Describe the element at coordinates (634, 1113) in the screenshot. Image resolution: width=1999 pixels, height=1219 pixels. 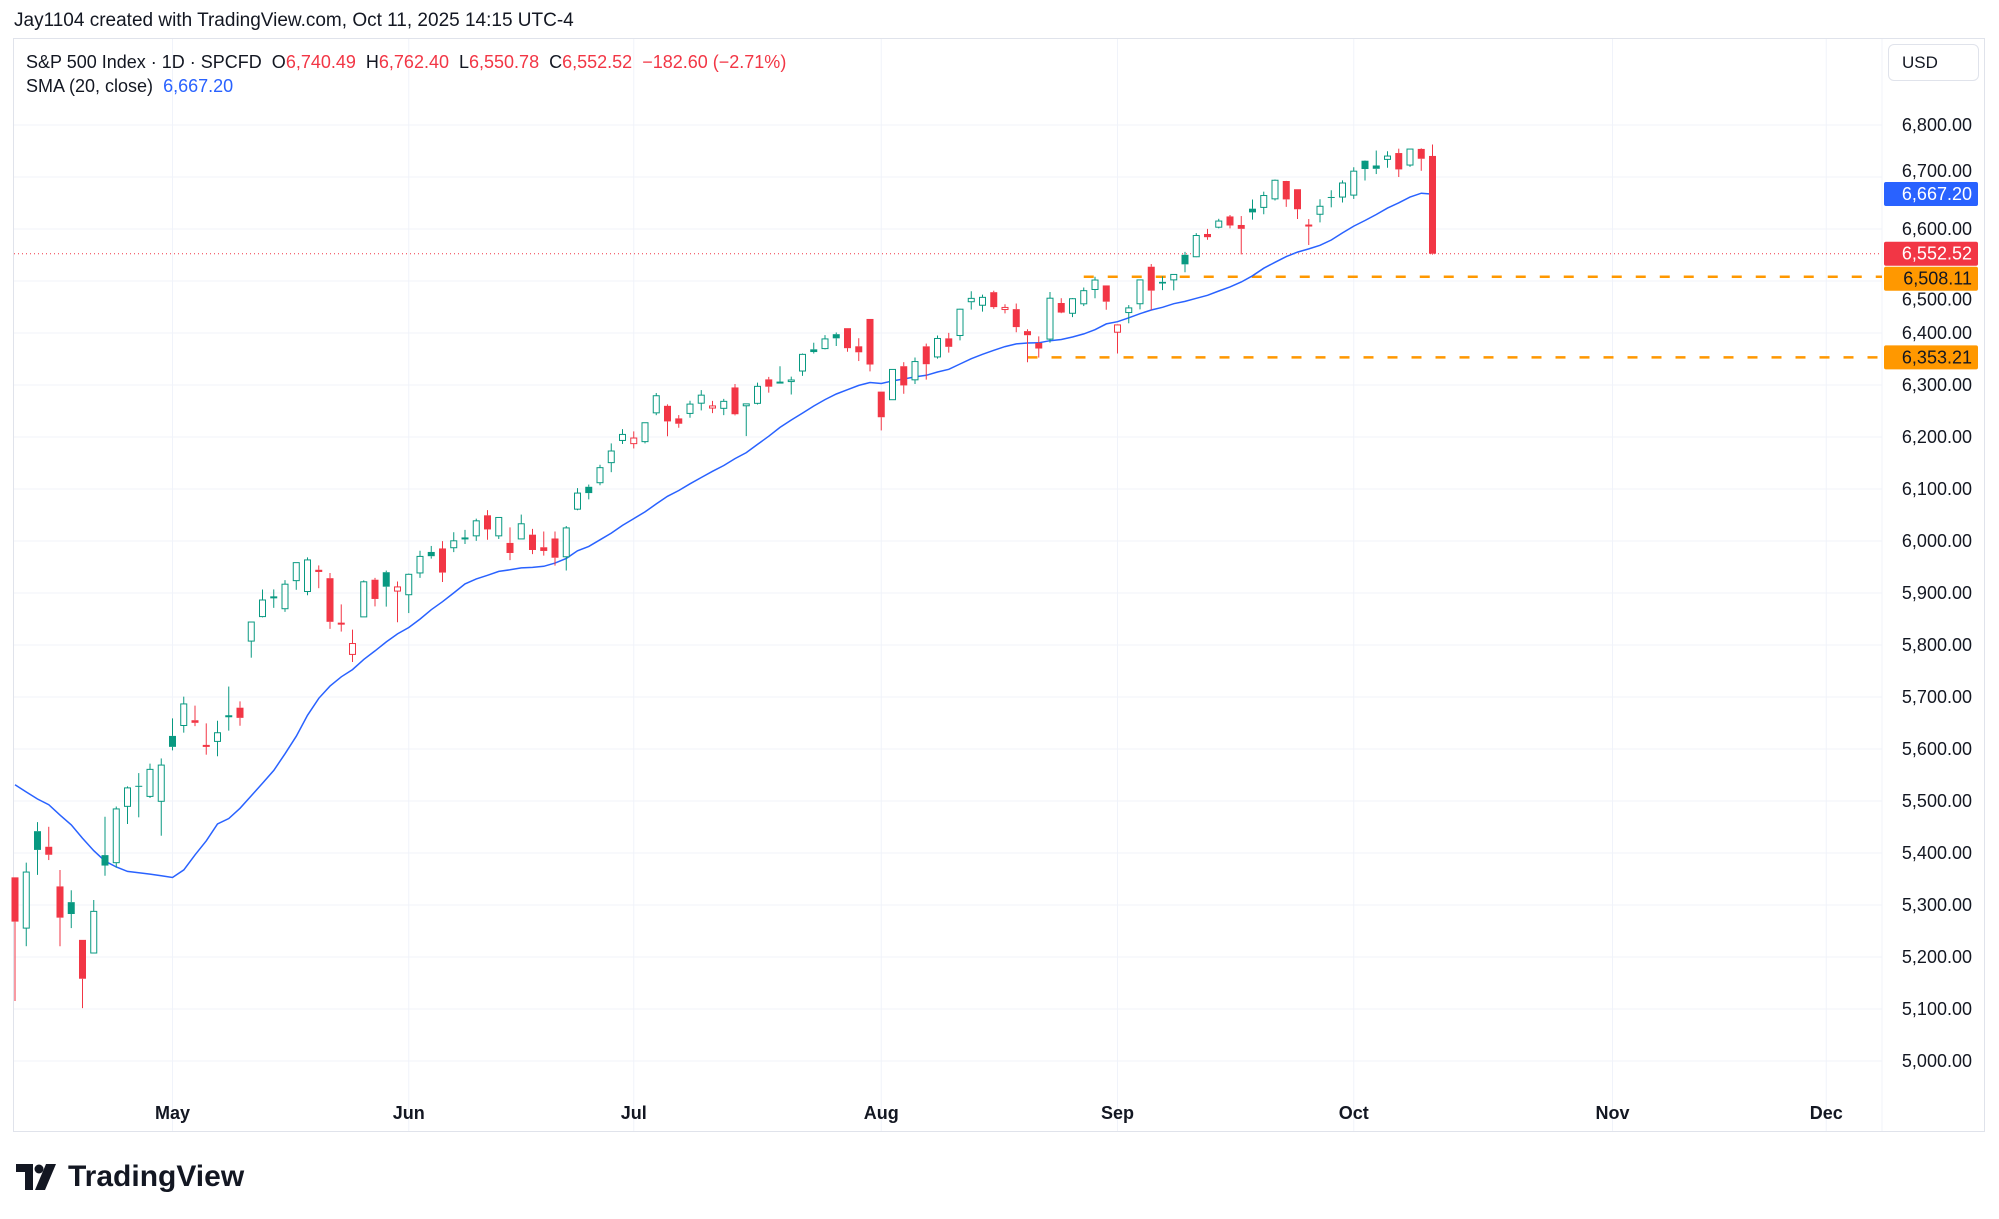
I see `x-tick-label: Jul` at that location.